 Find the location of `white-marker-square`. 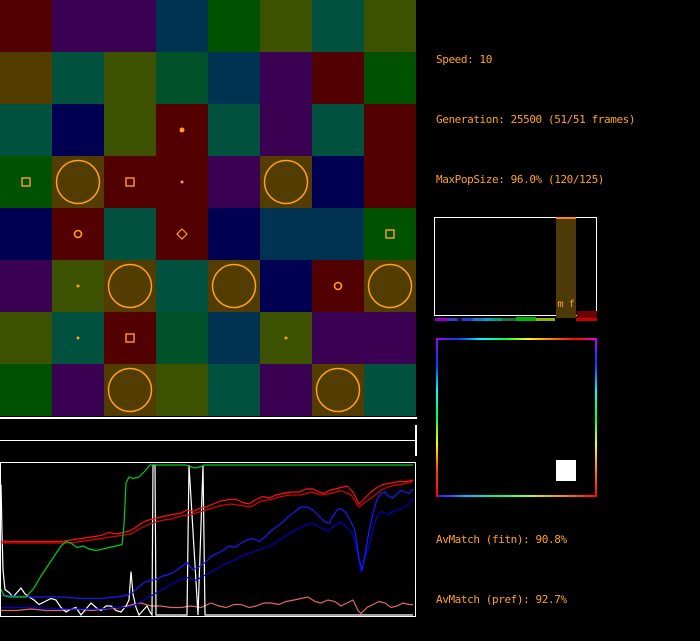

white-marker-square is located at coordinates (566, 470).